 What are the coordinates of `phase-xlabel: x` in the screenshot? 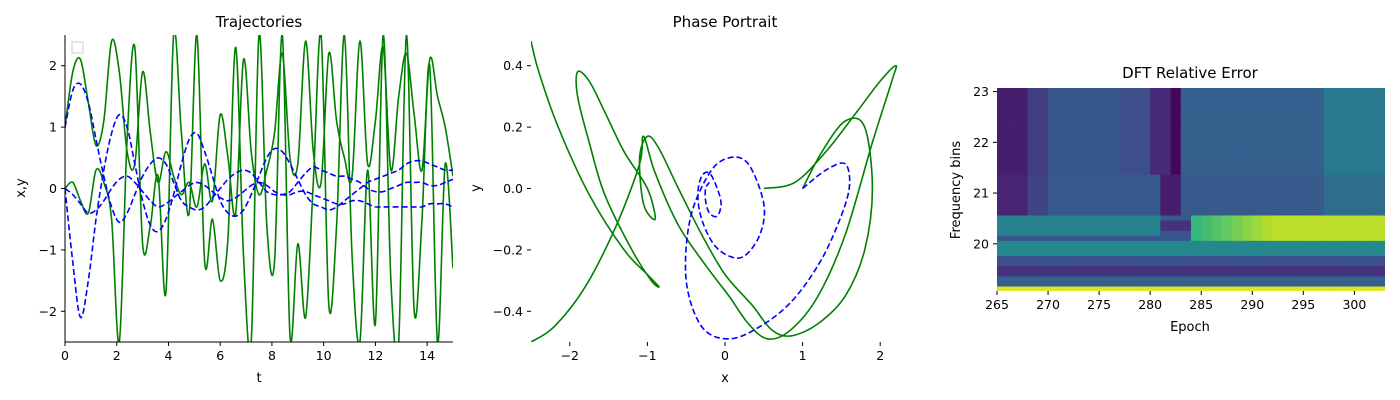 It's located at (725, 378).